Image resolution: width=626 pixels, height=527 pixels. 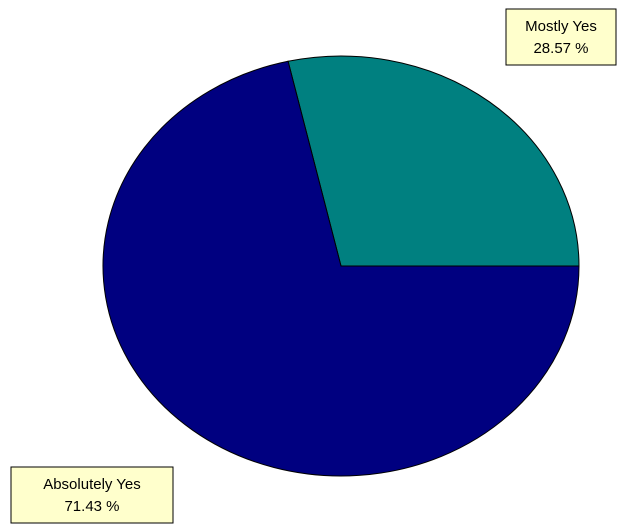 I want to click on data-label-mostly-yes: Mostly Yes 28.57 %, so click(x=561, y=37).